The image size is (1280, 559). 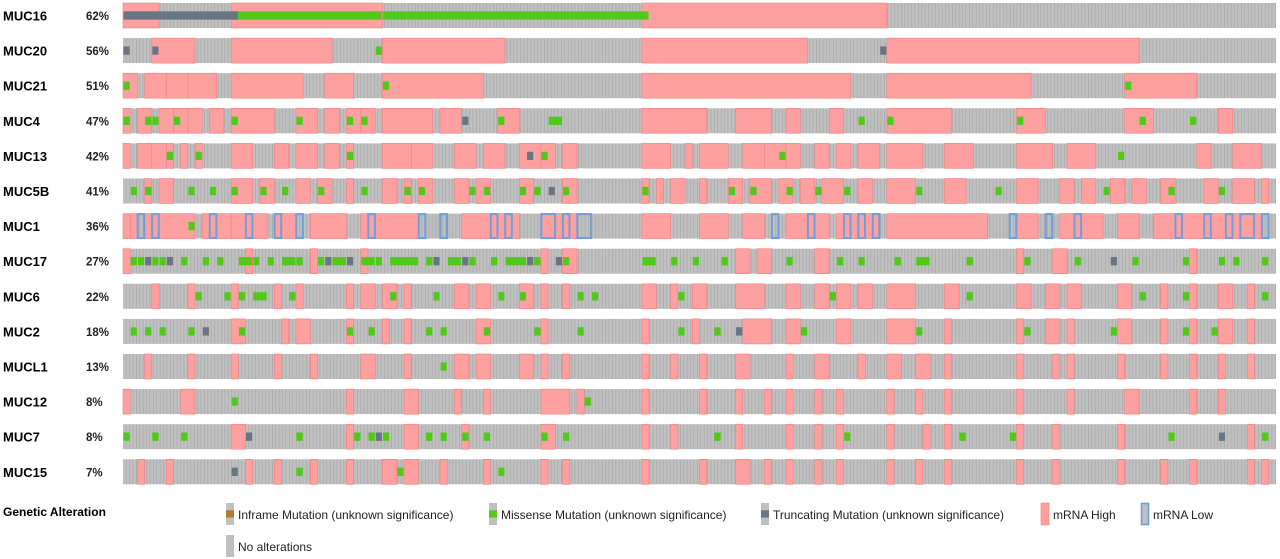 I want to click on gene-label: MUC17, so click(x=25, y=261).